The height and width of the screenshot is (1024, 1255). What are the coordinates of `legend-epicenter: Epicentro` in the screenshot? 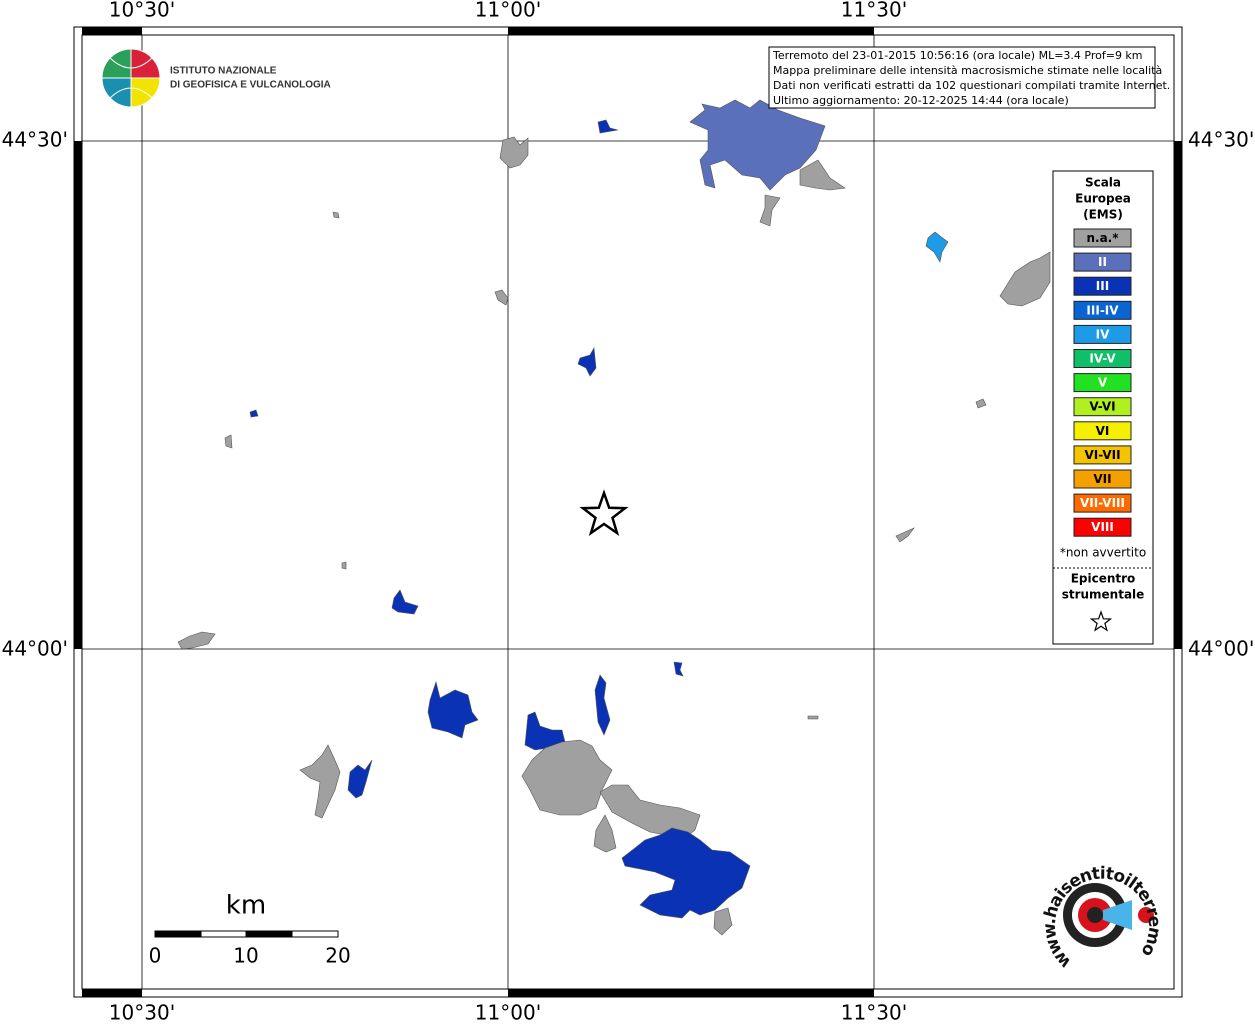 It's located at (1103, 579).